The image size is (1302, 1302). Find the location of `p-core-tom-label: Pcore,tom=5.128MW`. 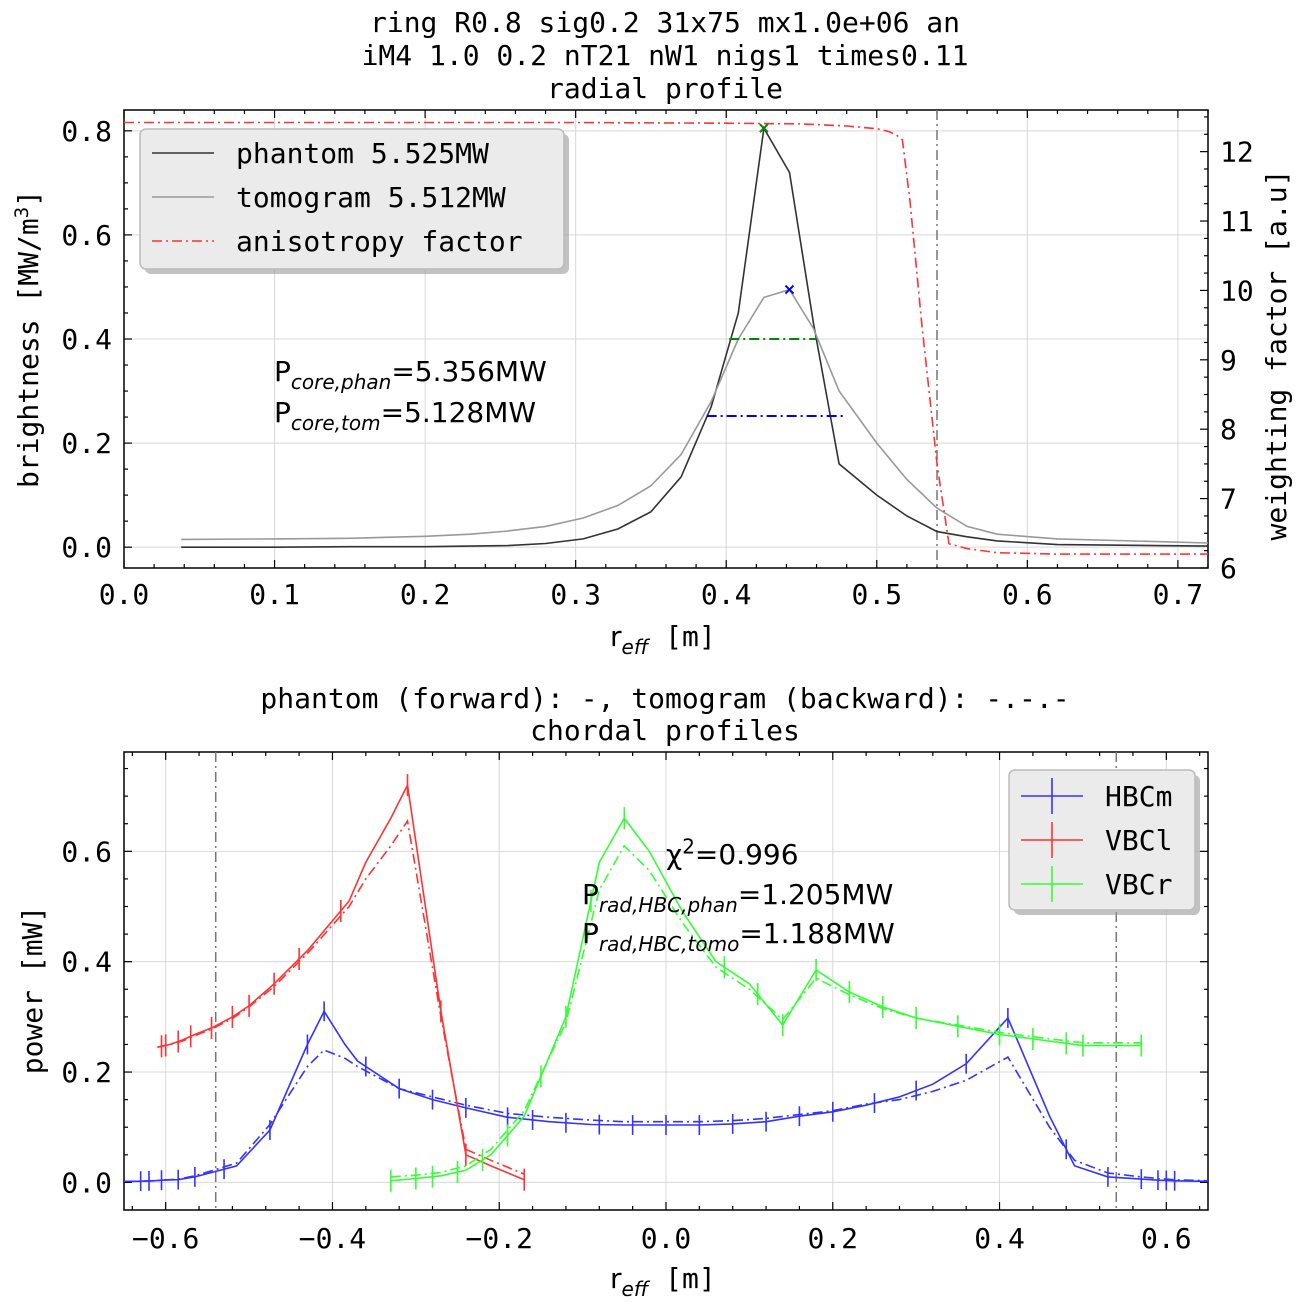

p-core-tom-label: Pcore,tom=5.128MW is located at coordinates (405, 415).